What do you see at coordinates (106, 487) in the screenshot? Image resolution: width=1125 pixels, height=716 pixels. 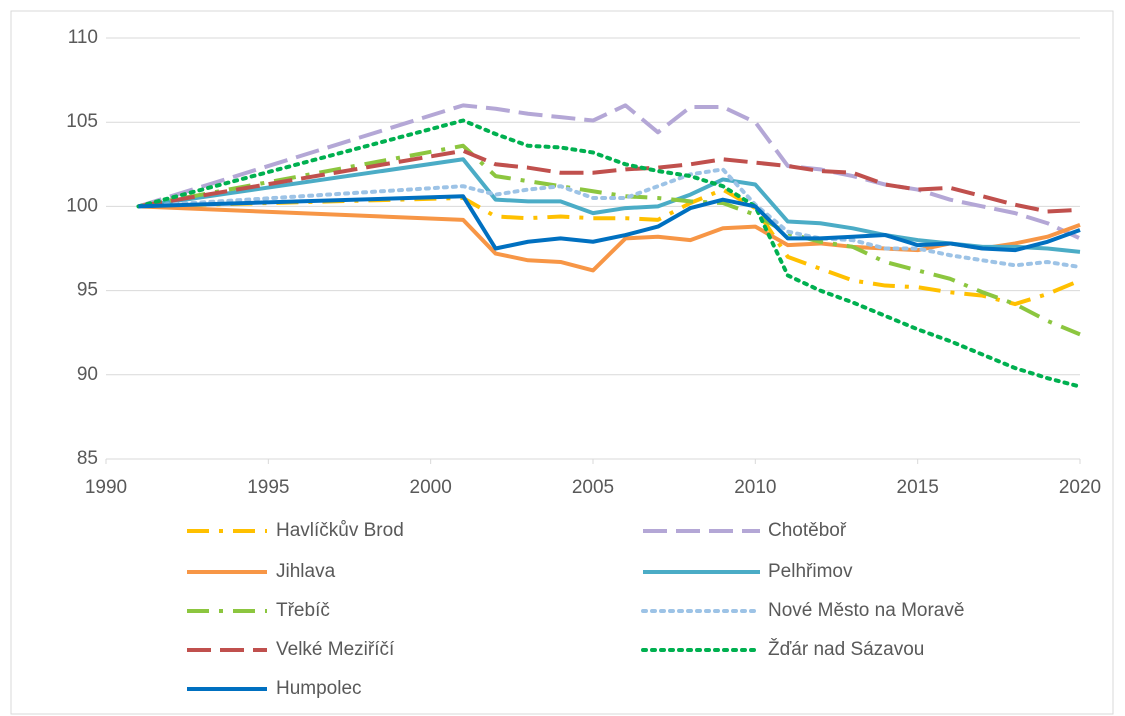 I see `x-tick-label: 1990` at bounding box center [106, 487].